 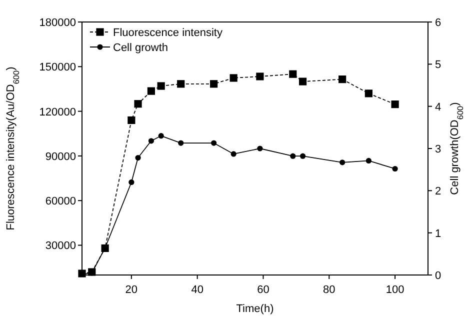 I want to click on y2-tick-label: 4, so click(x=438, y=107).